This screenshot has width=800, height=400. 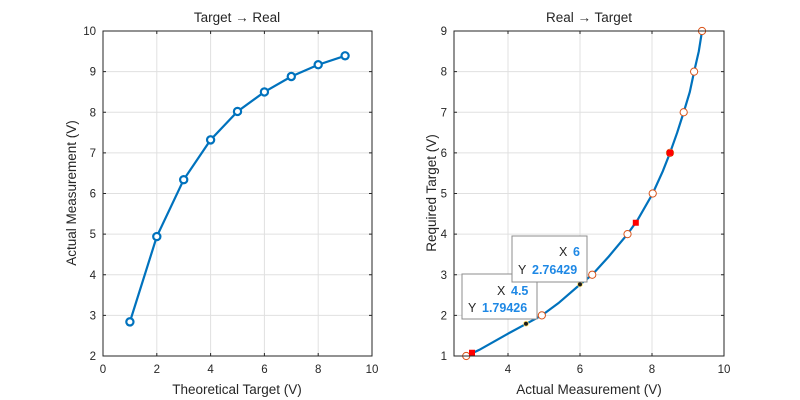 What do you see at coordinates (589, 389) in the screenshot?
I see `chart-right-xlabel: Actual Measurement (V)` at bounding box center [589, 389].